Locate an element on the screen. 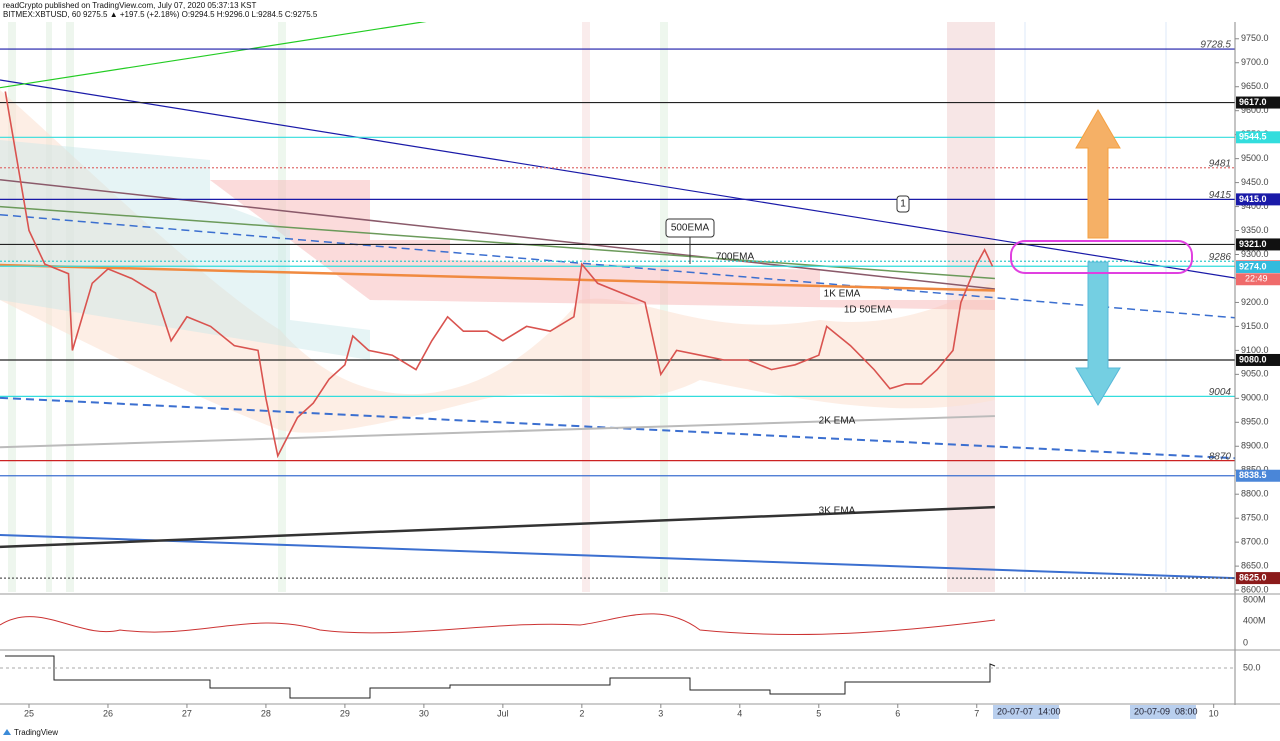  y-tick-label: 8900.0 is located at coordinates (1255, 446).